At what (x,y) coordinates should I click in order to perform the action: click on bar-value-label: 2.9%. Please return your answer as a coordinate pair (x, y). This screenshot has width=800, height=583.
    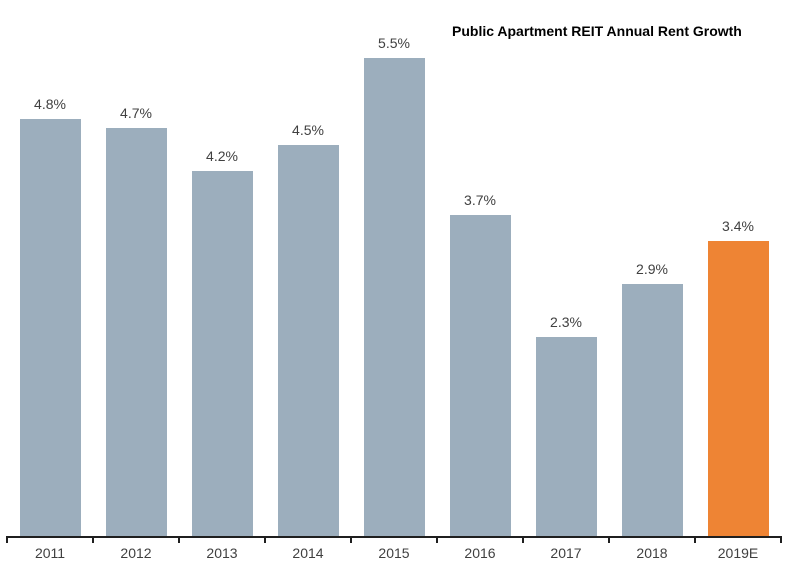
    Looking at the image, I should click on (652, 269).